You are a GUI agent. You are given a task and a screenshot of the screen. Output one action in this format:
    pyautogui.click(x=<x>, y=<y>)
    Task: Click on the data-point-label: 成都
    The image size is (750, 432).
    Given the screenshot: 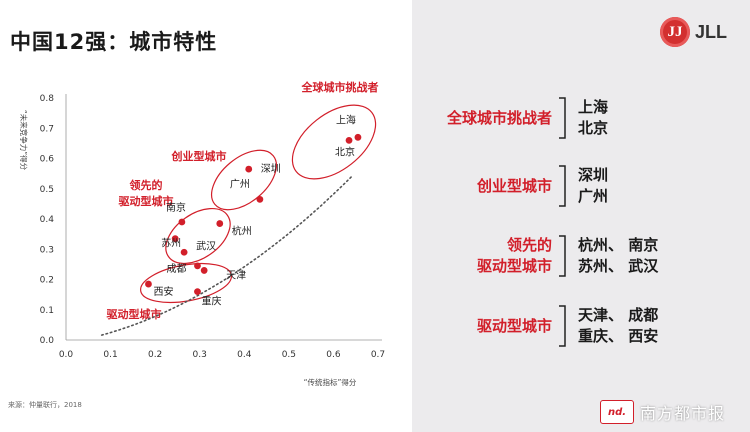 What is the action you would take?
    pyautogui.click(x=176, y=269)
    